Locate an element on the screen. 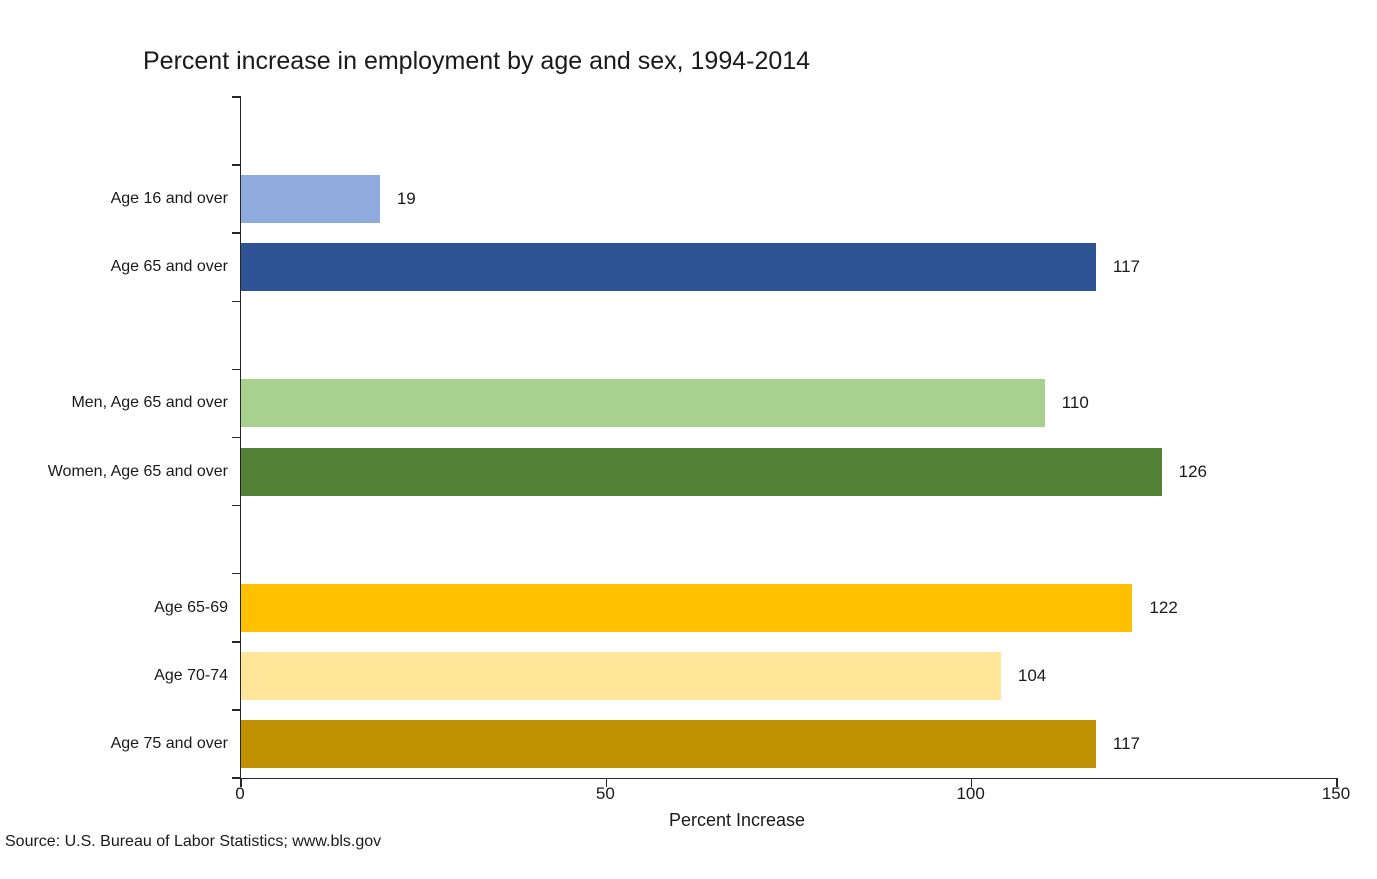  value-label: 110 is located at coordinates (1075, 403).